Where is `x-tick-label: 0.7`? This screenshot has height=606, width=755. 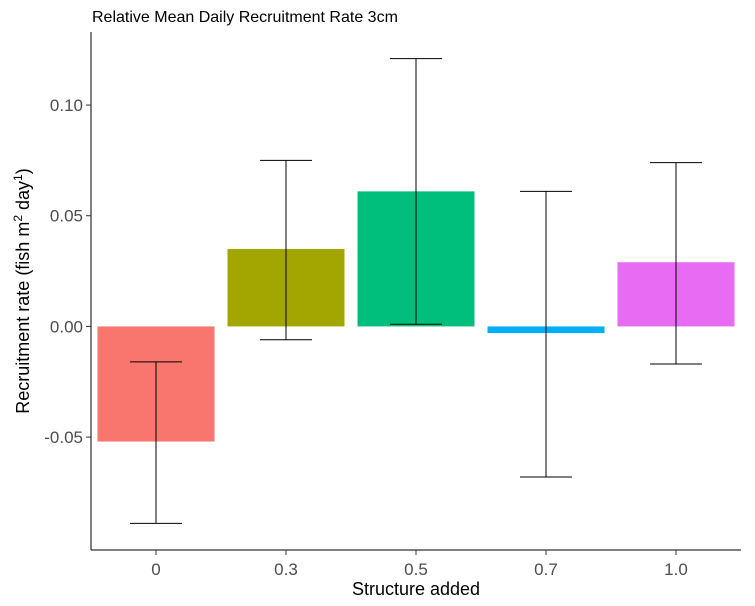 x-tick-label: 0.7 is located at coordinates (546, 569).